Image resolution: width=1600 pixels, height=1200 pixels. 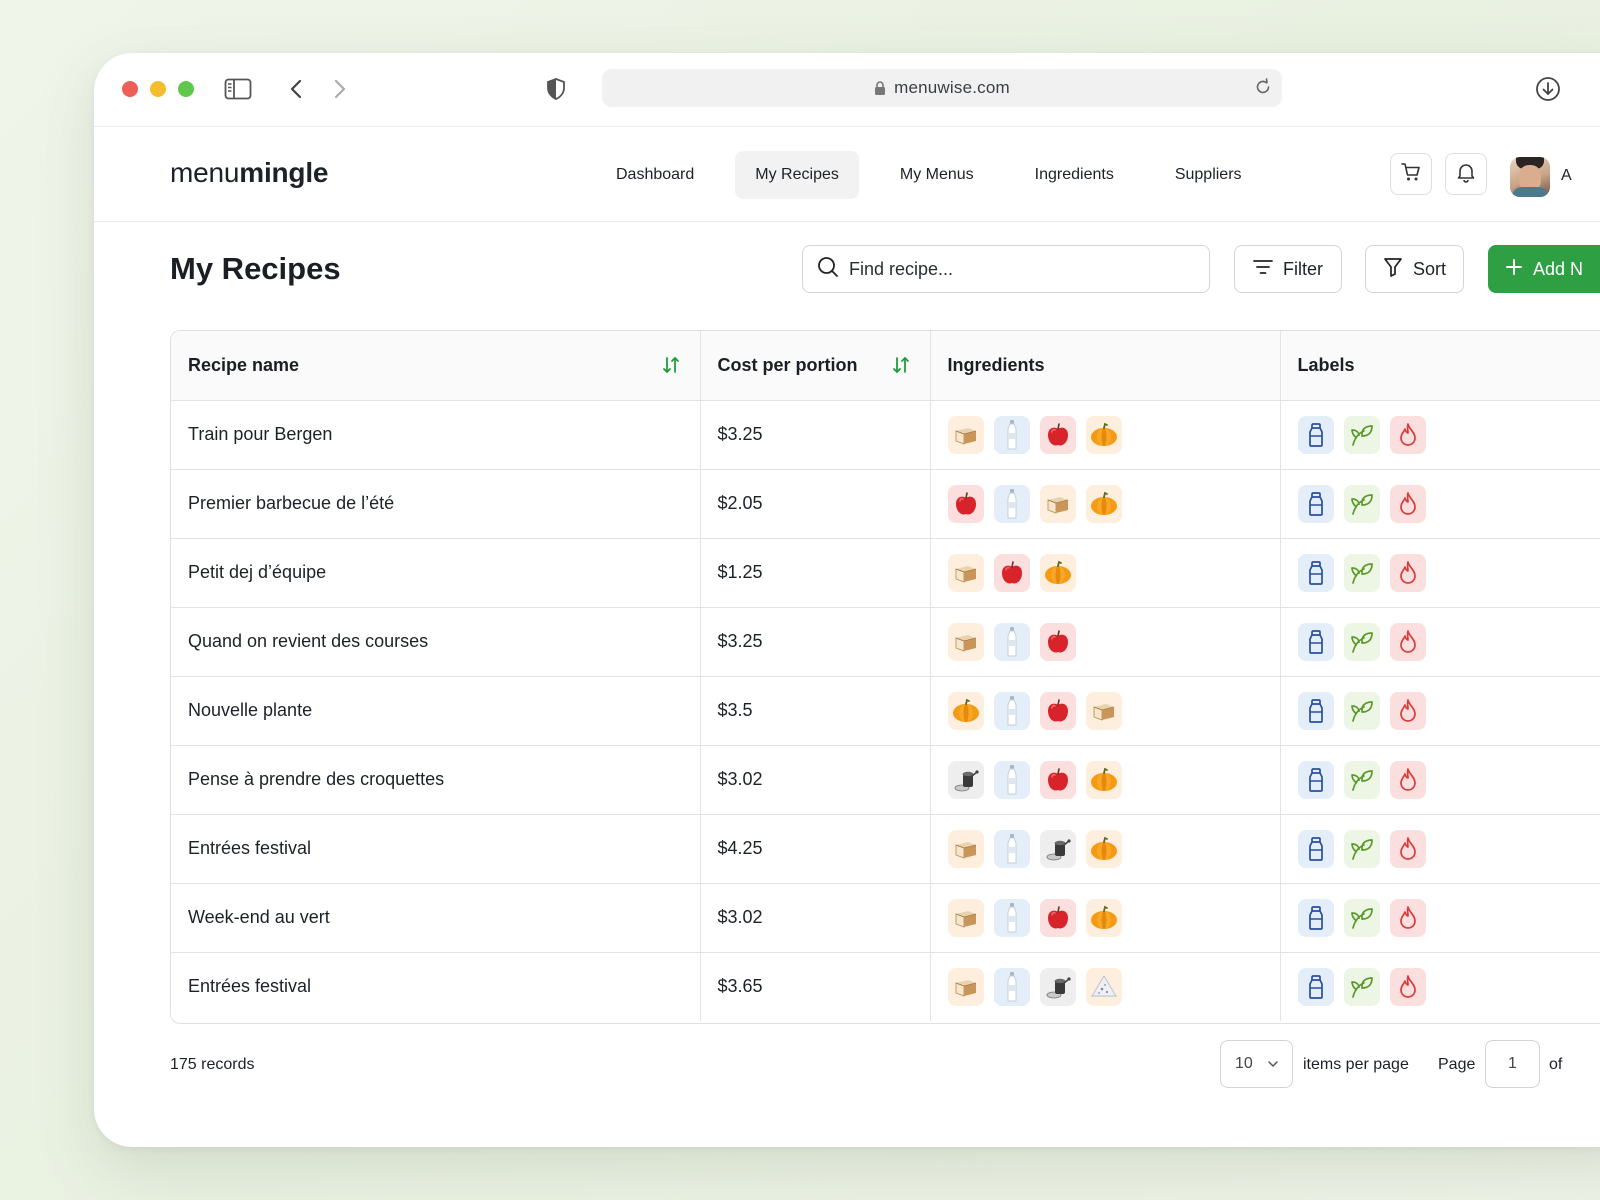 What do you see at coordinates (1466, 174) in the screenshot?
I see `notifications-button` at bounding box center [1466, 174].